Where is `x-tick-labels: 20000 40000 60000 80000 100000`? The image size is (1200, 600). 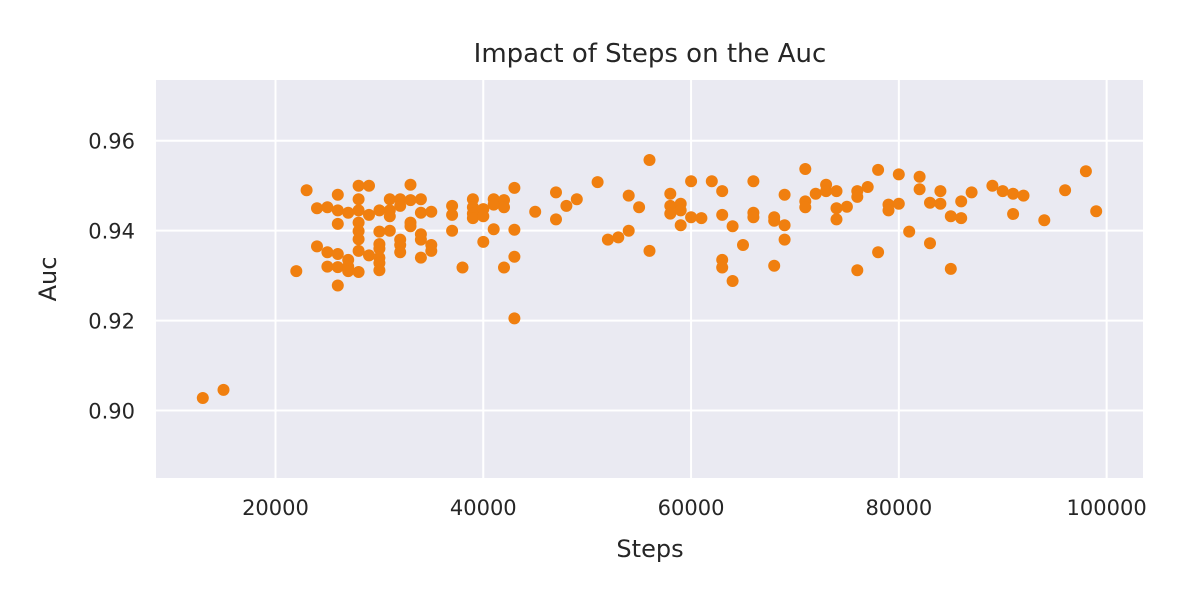
x-tick-labels: 20000 40000 60000 80000 100000 is located at coordinates (694, 508).